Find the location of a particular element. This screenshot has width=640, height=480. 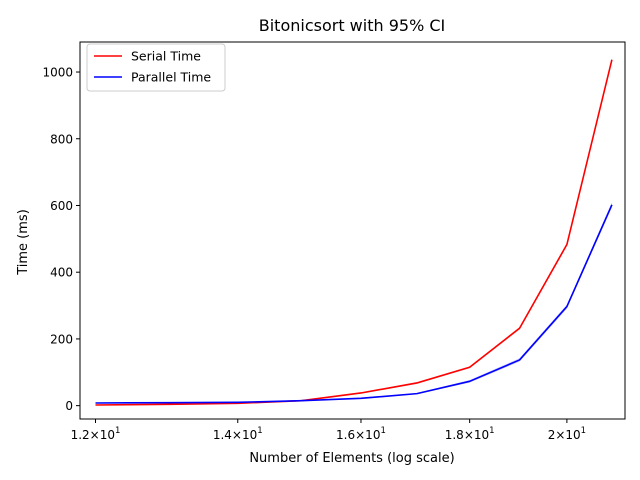

y-tick-label-3: 600 is located at coordinates (61, 206).